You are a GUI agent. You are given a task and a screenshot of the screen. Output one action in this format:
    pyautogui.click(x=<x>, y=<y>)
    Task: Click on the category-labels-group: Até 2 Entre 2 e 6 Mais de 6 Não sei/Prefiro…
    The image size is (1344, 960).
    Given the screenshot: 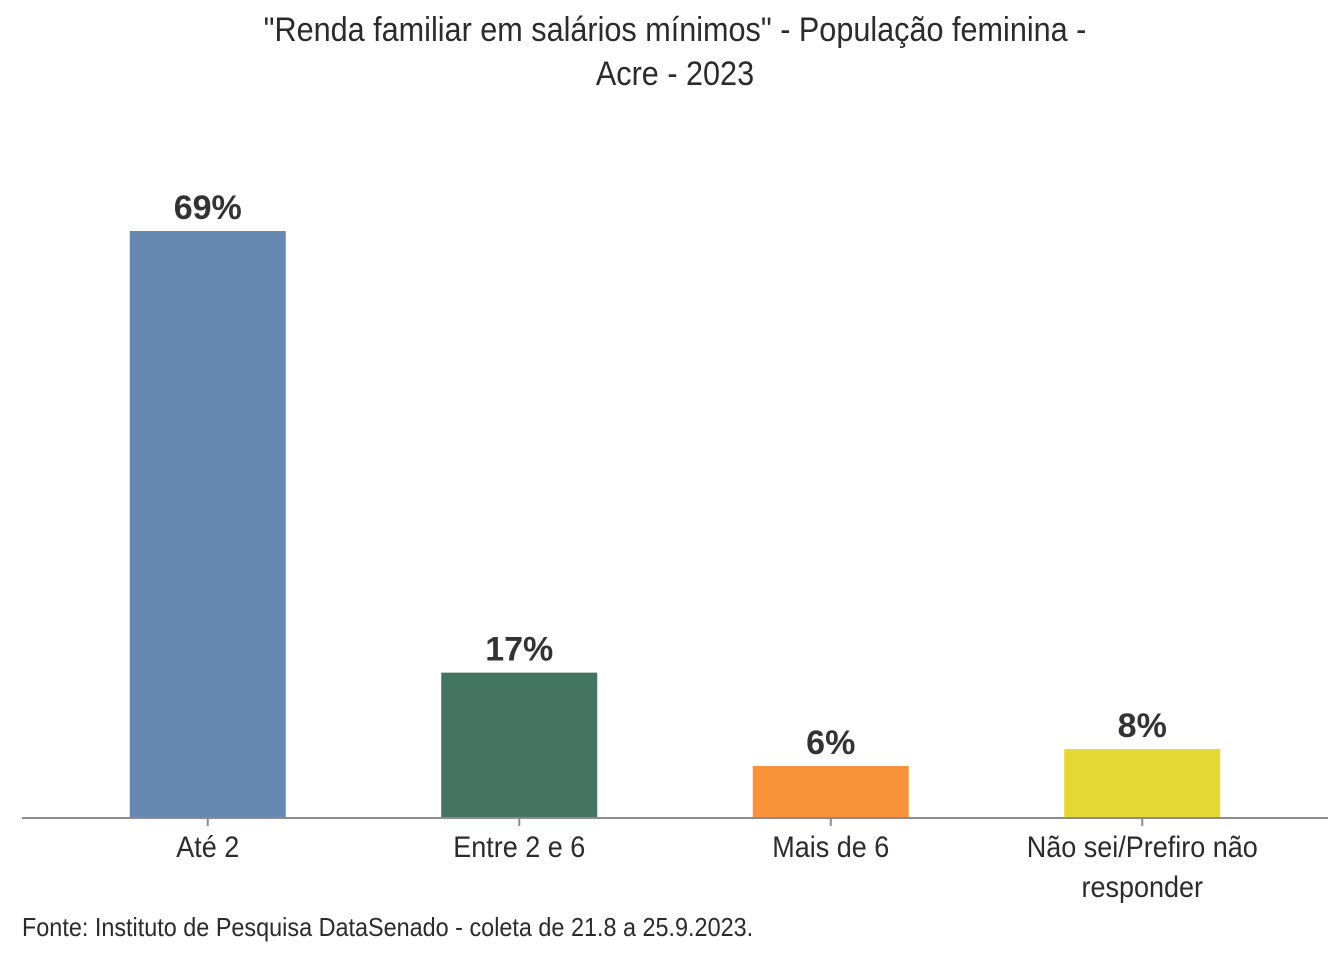 What is the action you would take?
    pyautogui.click(x=716, y=868)
    